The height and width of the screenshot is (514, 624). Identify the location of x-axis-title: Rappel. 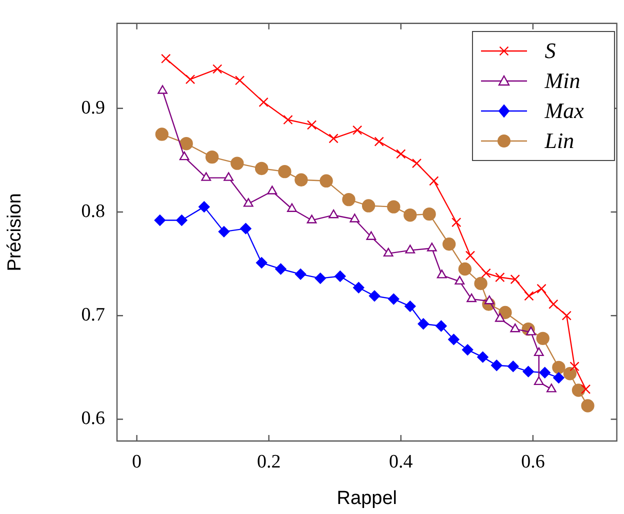
(367, 498).